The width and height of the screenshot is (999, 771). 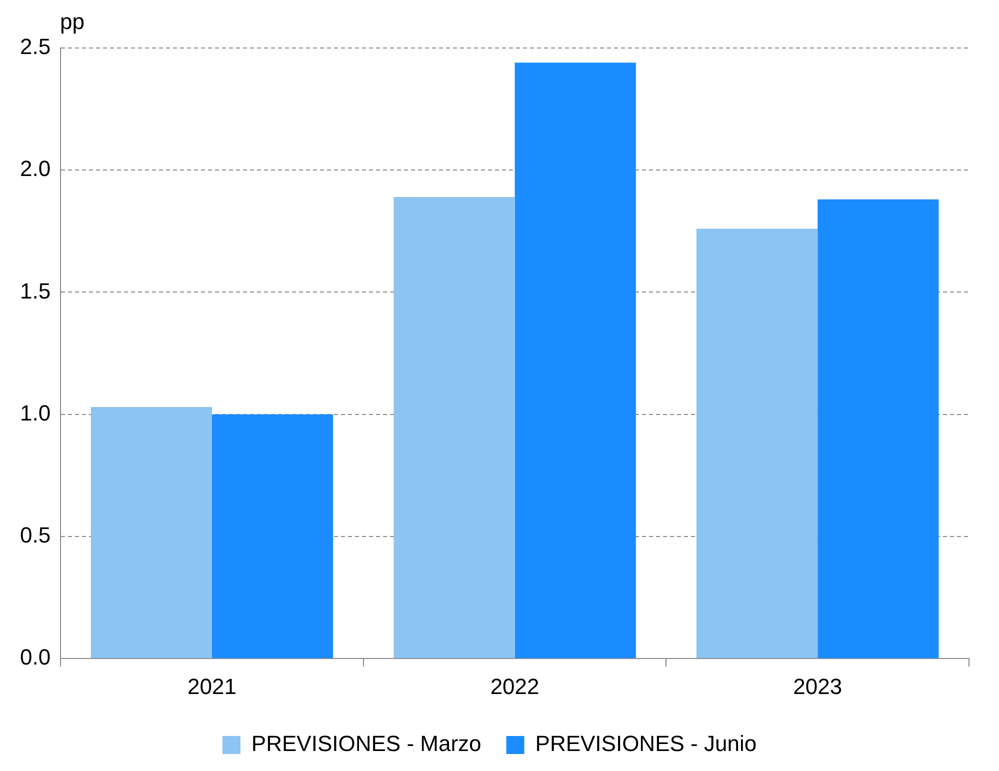 I want to click on legend-label: PREVISIONES - Junio, so click(x=646, y=743).